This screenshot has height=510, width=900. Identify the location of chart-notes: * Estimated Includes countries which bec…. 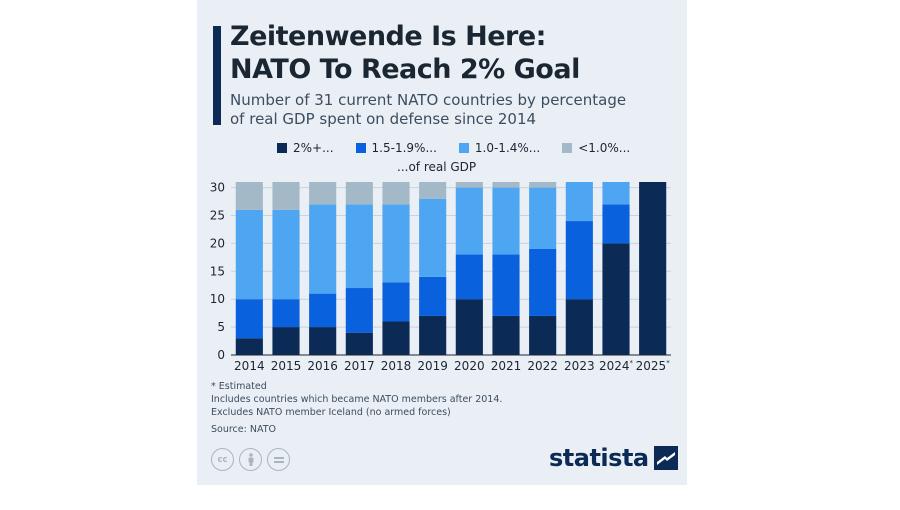
(356, 408).